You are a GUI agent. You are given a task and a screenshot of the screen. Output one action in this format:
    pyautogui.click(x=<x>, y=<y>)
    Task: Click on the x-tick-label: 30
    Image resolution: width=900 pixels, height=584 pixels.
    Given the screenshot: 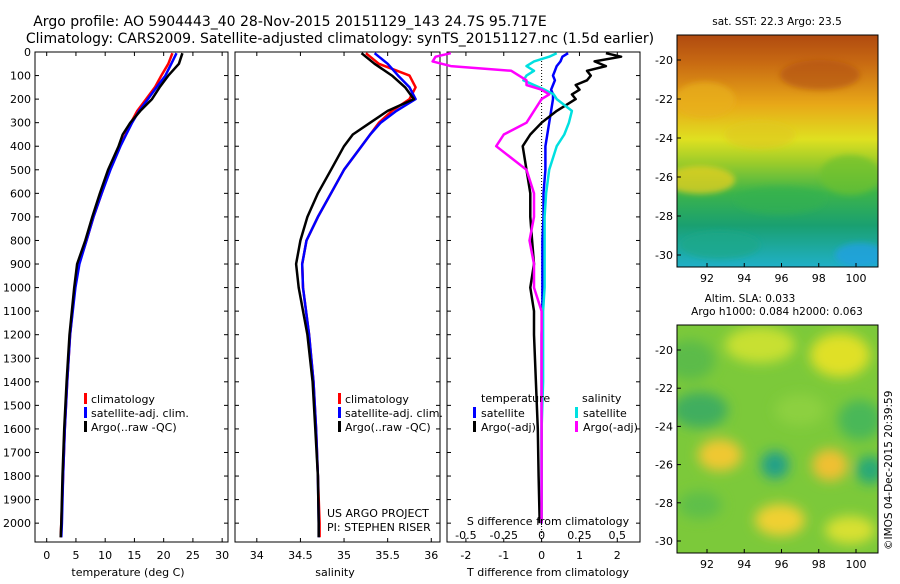 What is the action you would take?
    pyautogui.click(x=222, y=555)
    